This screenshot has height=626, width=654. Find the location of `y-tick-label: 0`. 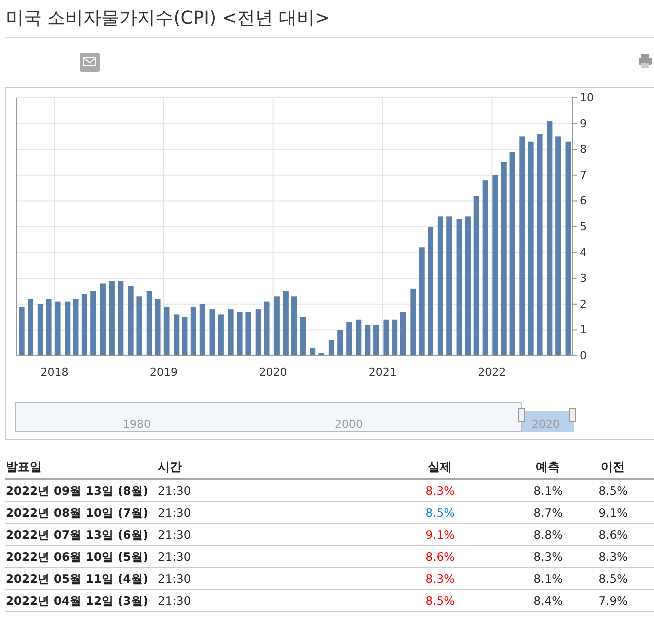

y-tick-label: 0 is located at coordinates (583, 356).